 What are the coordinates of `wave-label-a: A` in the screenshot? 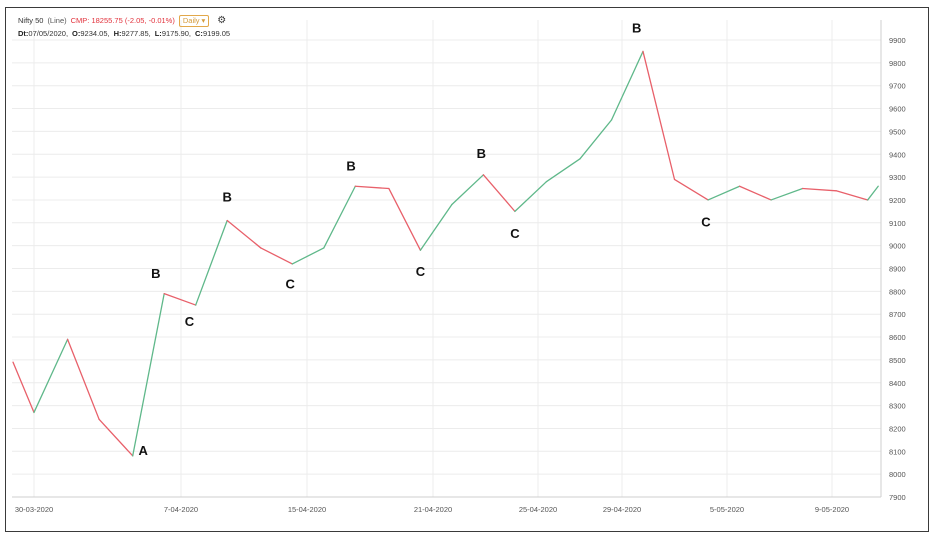 It's located at (144, 450).